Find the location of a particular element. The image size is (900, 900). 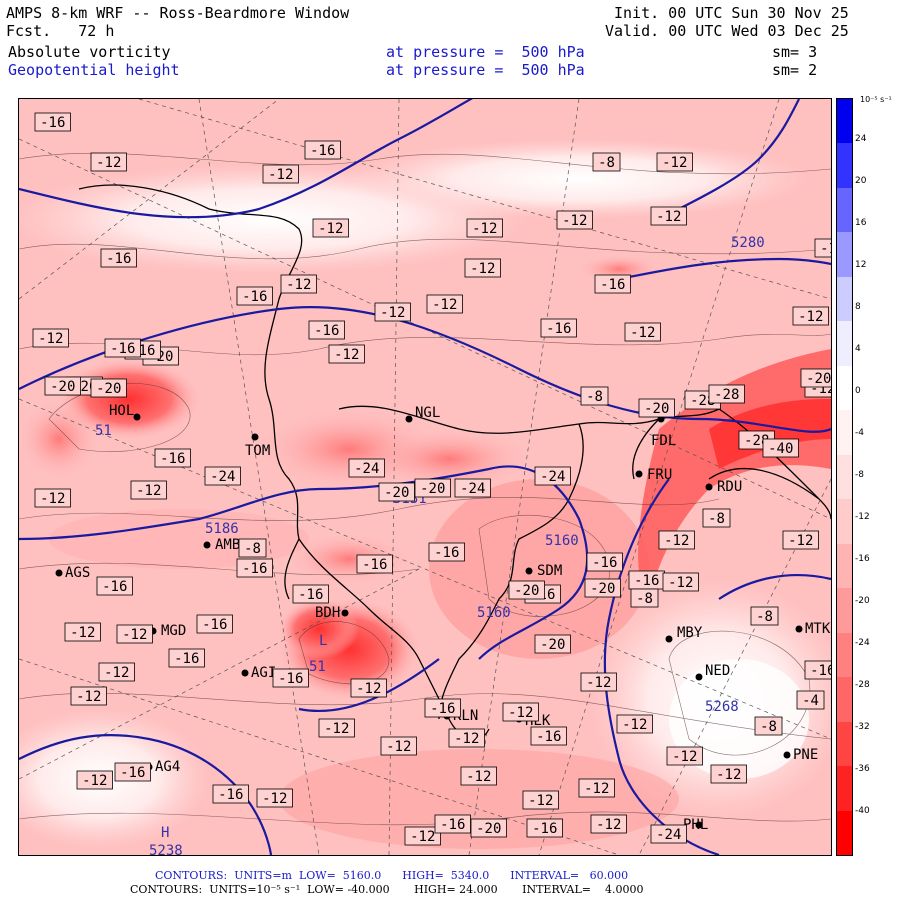

vorticity-label: -24 is located at coordinates (366, 468).